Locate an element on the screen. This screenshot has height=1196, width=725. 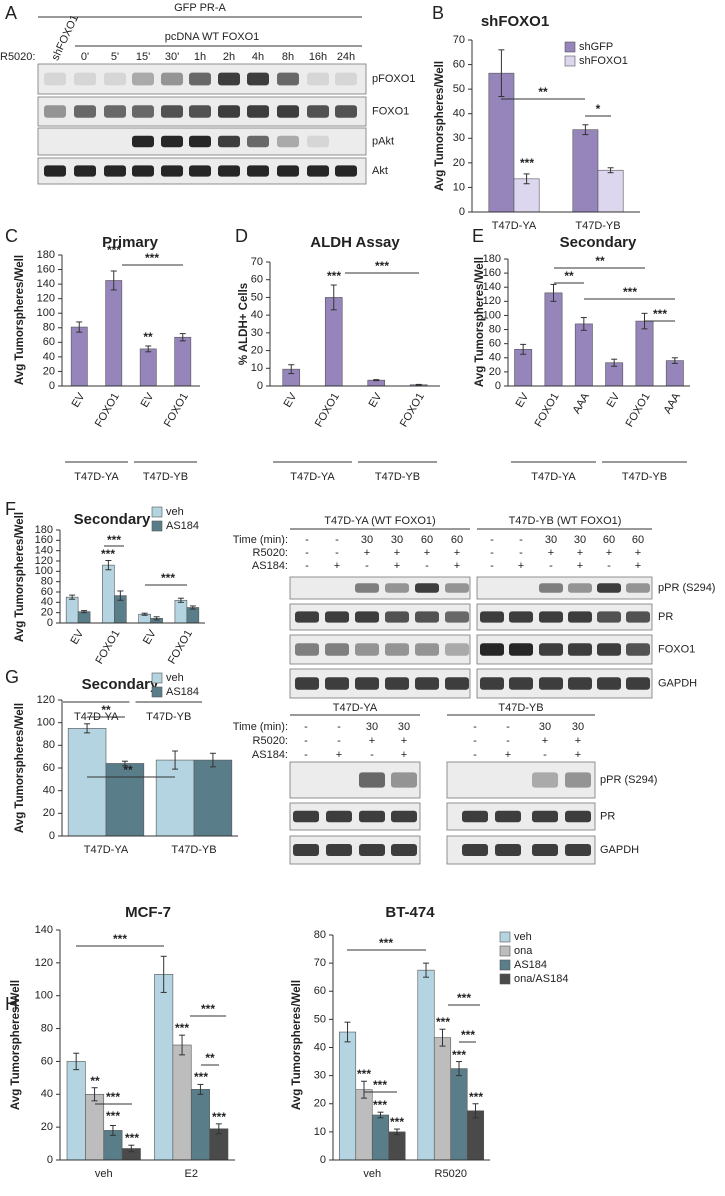
lane-label: 16h is located at coordinates (318, 57).